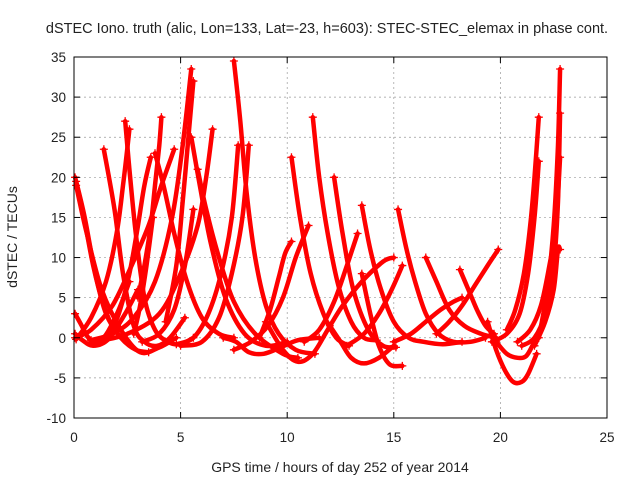 The image size is (640, 480). Describe the element at coordinates (62, 338) in the screenshot. I see `y-tick-label: 0` at that location.